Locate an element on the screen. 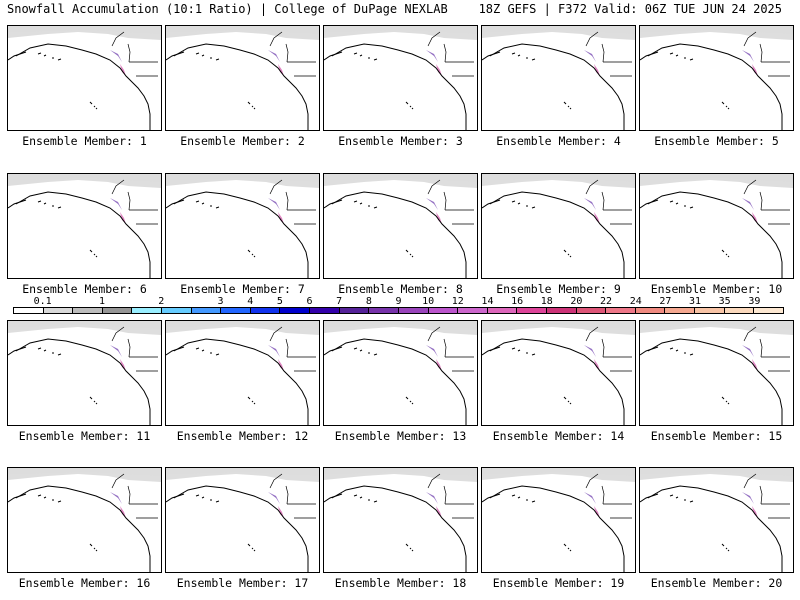  colorbar-tick-label: 0.1 is located at coordinates (42, 301).